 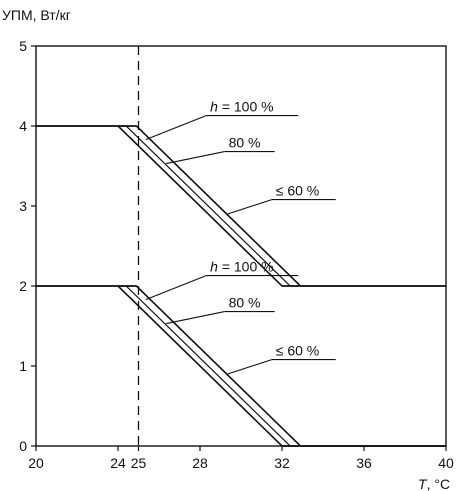 What do you see at coordinates (139, 463) in the screenshot?
I see `x-tick-label: 25` at bounding box center [139, 463].